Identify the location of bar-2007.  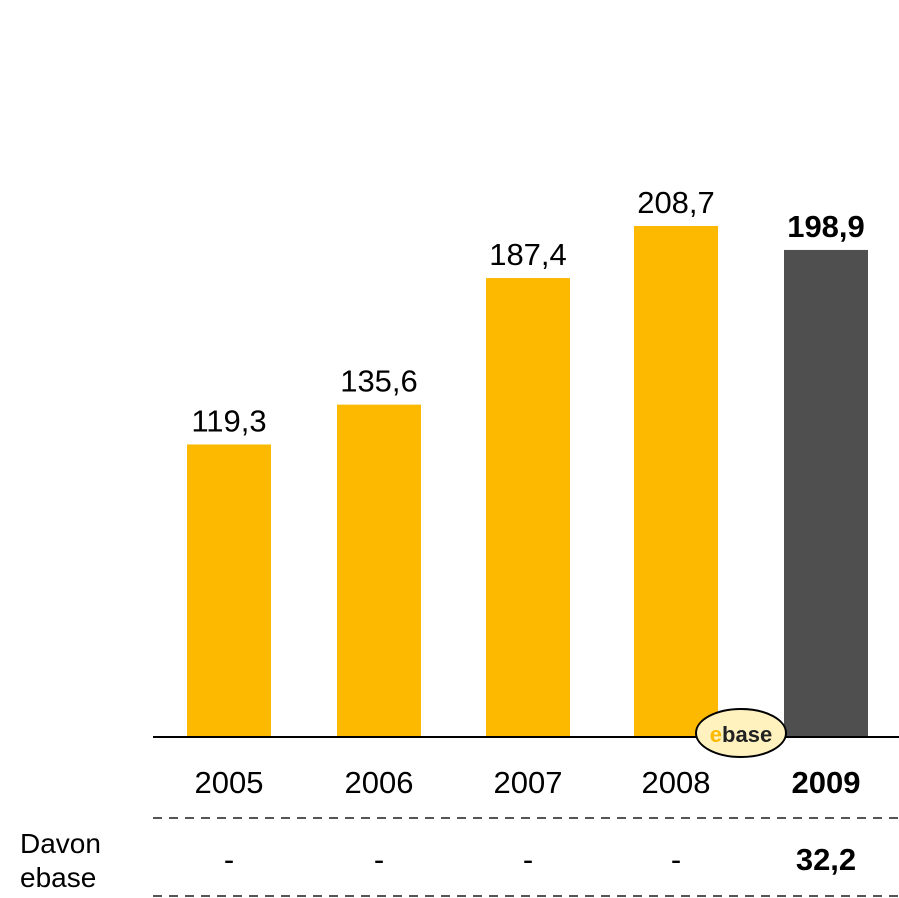
(528, 507).